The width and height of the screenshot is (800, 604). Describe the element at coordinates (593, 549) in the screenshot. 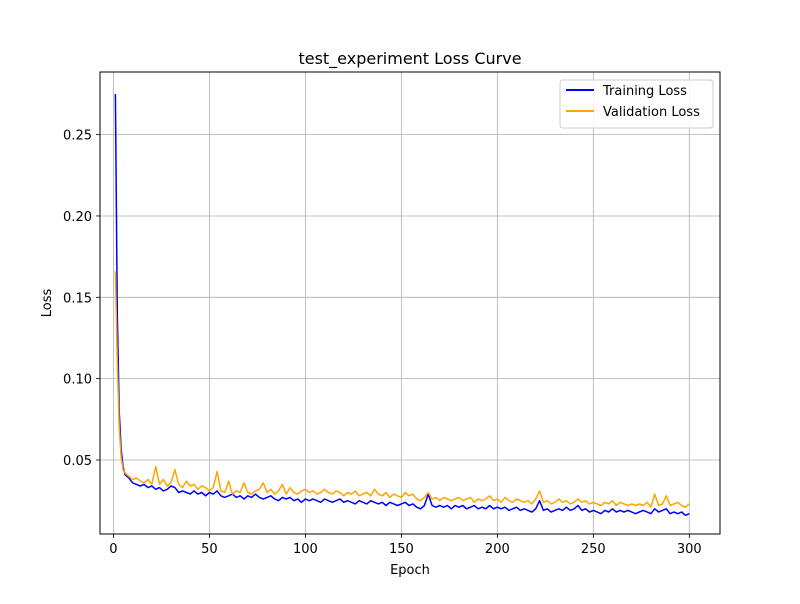

I see `x-tick-label: 250` at that location.